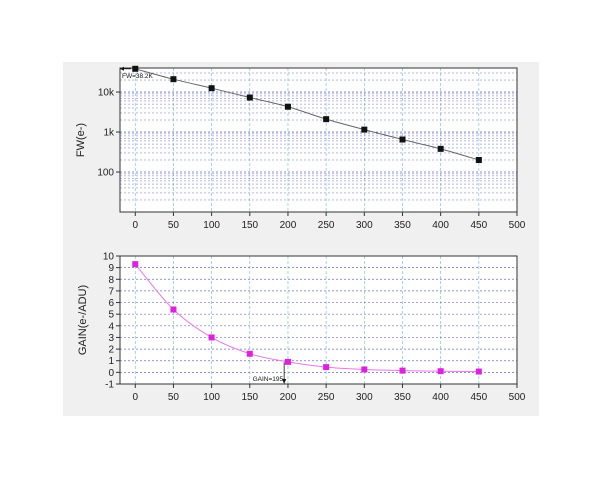 The height and width of the screenshot is (480, 600). What do you see at coordinates (326, 397) in the screenshot?
I see `gain-x-tick-label: 250` at bounding box center [326, 397].